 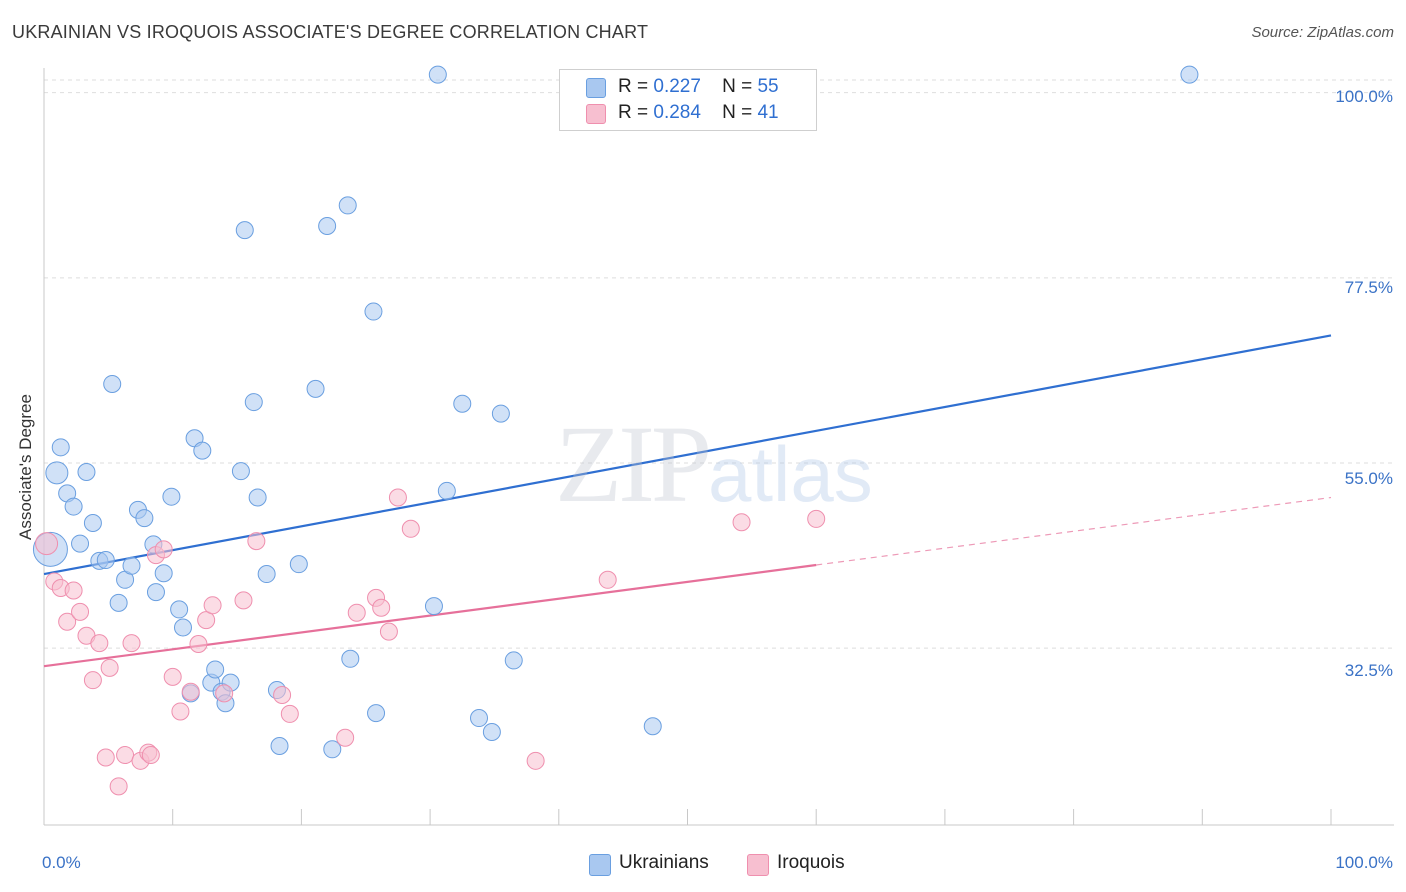 What do you see at coordinates (677, 112) in the screenshot?
I see `legend-r-value: 0.284` at bounding box center [677, 112].